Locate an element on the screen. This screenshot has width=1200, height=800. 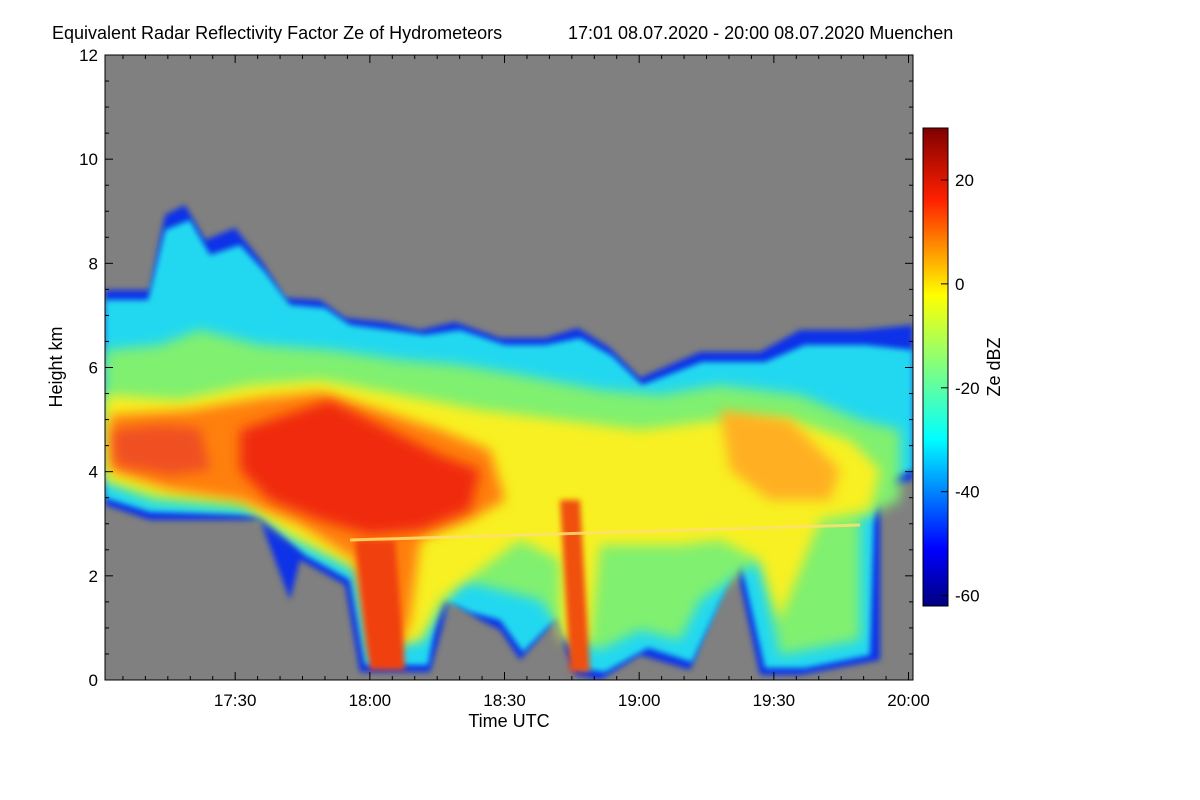
colorbar-tick-label: 20 is located at coordinates (964, 180).